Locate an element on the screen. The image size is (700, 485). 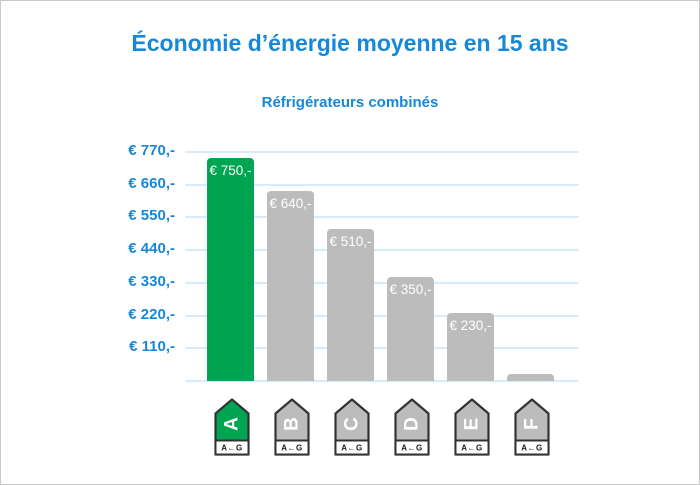
bar-e: € 230,- is located at coordinates (470, 347).